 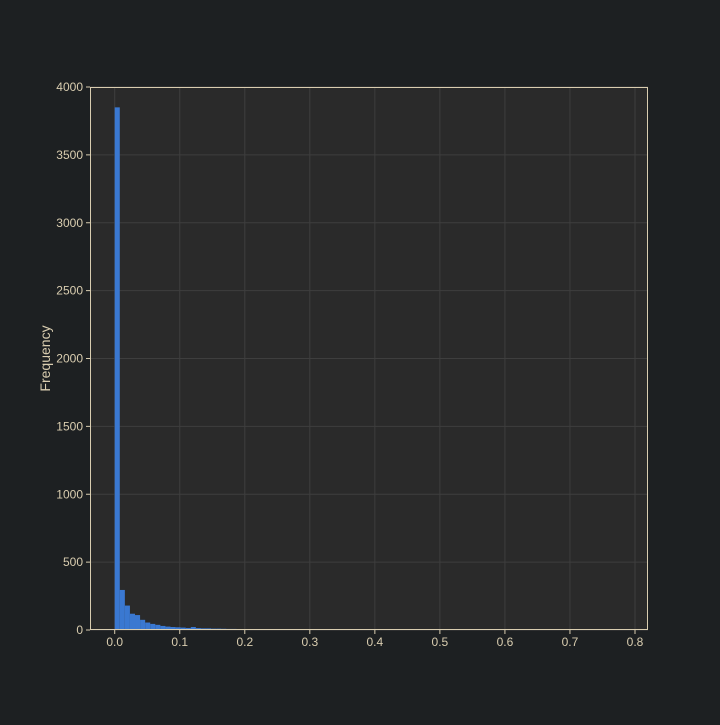 I want to click on x-tick-label: 0.6, so click(x=505, y=642).